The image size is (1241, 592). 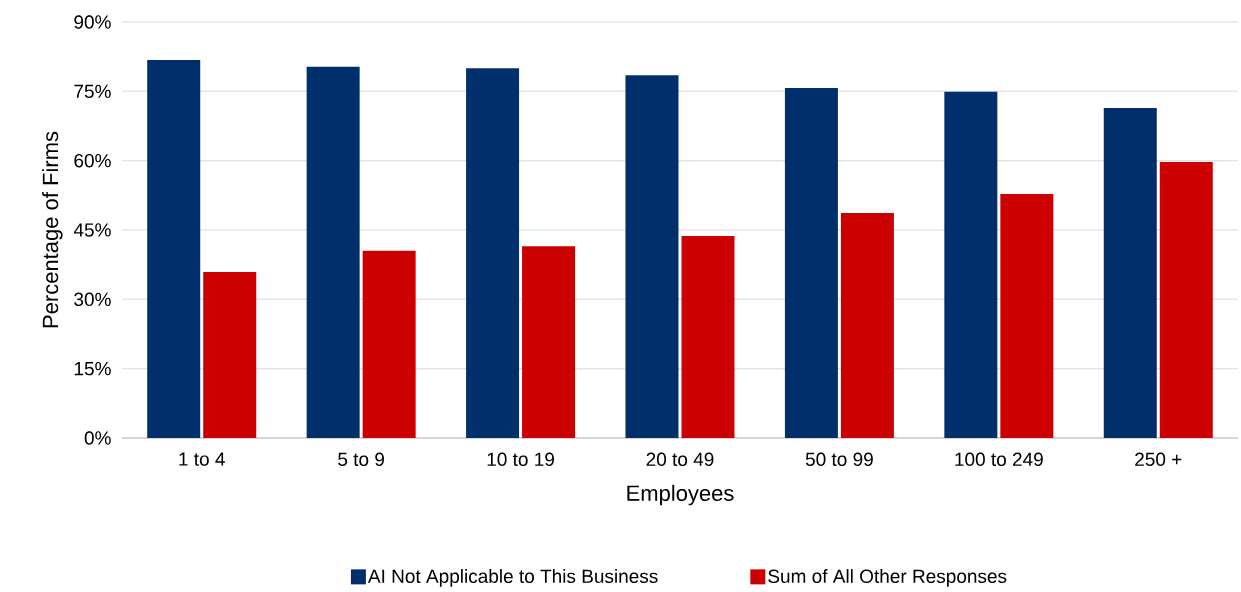 I want to click on y-tick-label: 45%, so click(x=92, y=230).